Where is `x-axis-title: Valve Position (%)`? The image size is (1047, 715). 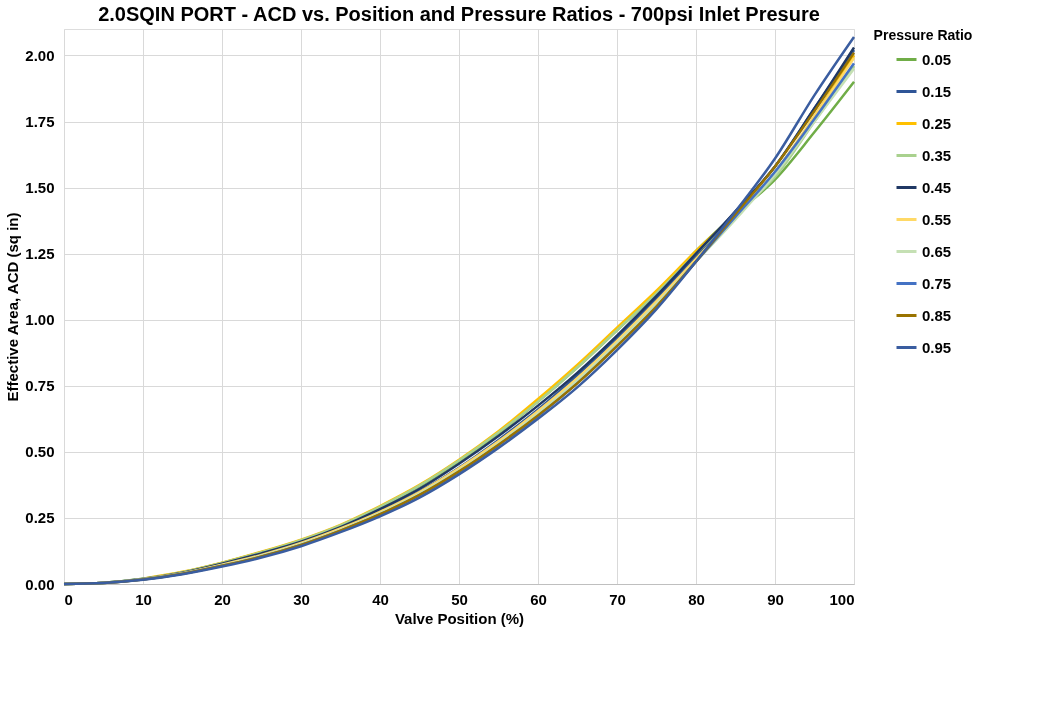 x-axis-title: Valve Position (%) is located at coordinates (459, 618).